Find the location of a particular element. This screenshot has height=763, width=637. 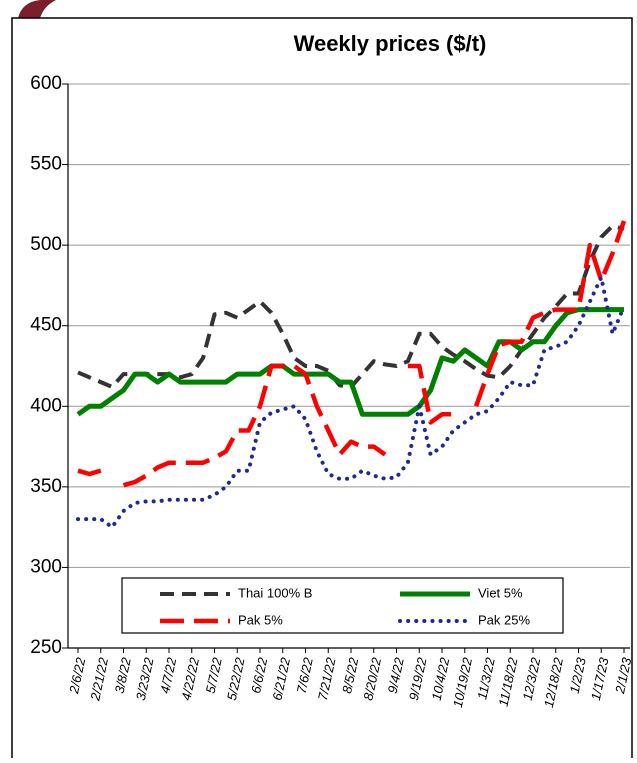

legend-box is located at coordinates (342, 605).